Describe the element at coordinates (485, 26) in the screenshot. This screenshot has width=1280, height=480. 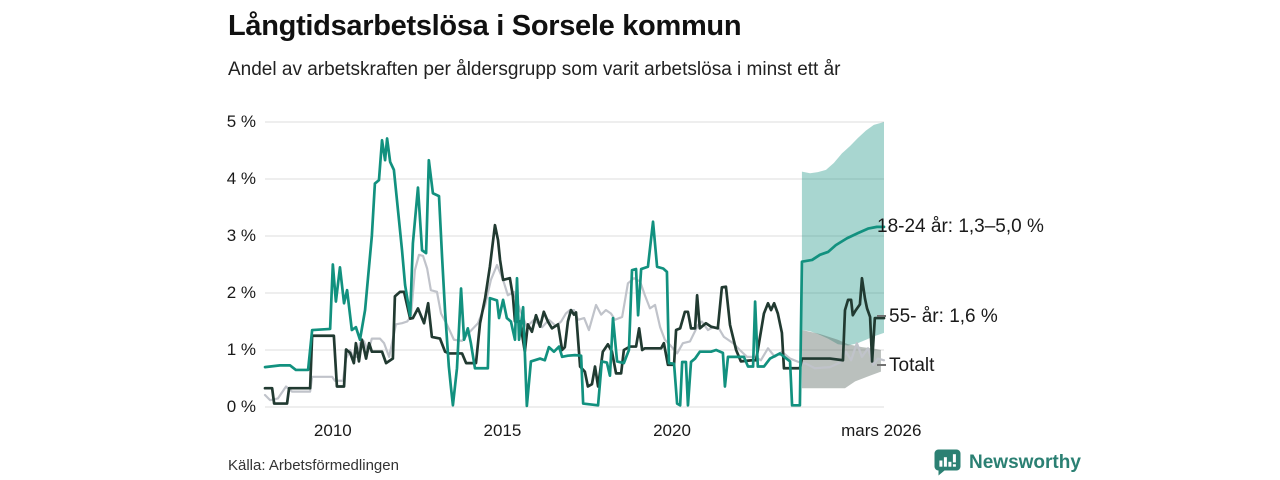
I see `chart-title: Långtidsarbetslösa i Sorsele kommun` at that location.